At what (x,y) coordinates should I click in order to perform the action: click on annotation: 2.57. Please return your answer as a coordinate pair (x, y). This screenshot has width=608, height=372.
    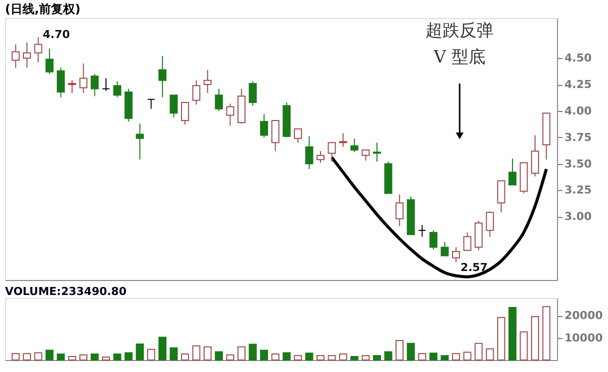
    Looking at the image, I should click on (474, 267).